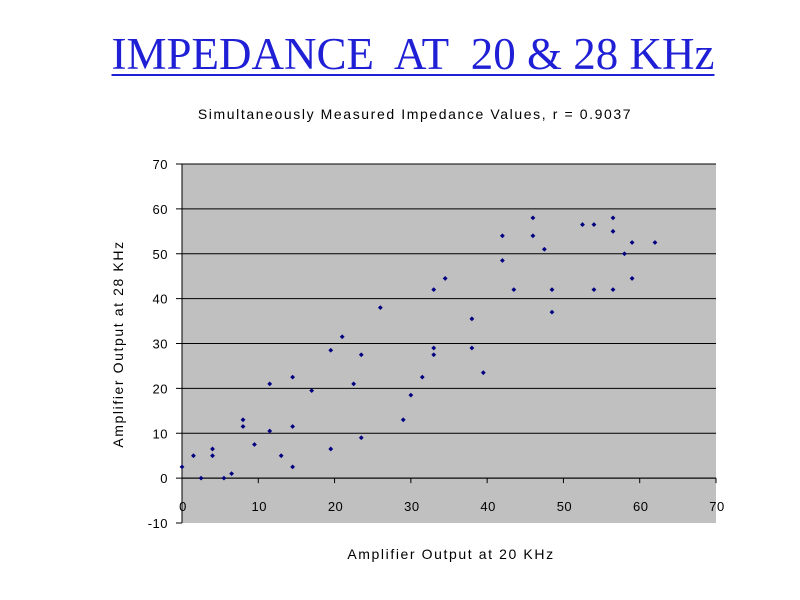 Image resolution: width=800 pixels, height=600 pixels. What do you see at coordinates (411, 506) in the screenshot?
I see `x-tick-label: 30` at bounding box center [411, 506].